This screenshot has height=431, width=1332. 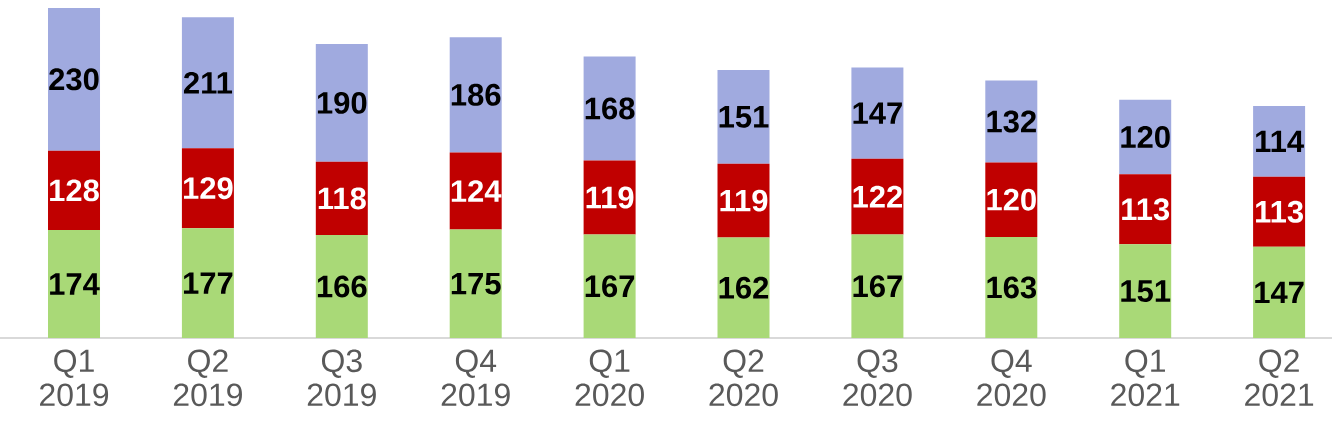 What do you see at coordinates (475, 378) in the screenshot?
I see `x-tick-label: Q4 2019` at bounding box center [475, 378].